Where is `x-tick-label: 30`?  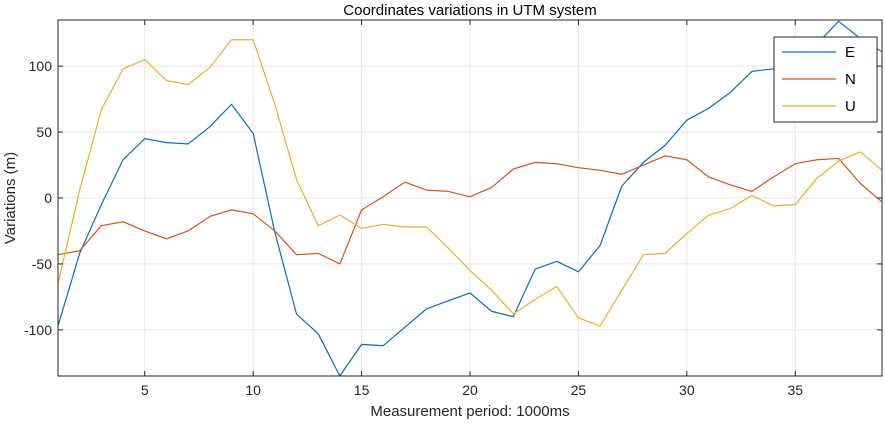 x-tick-label: 30 is located at coordinates (687, 390).